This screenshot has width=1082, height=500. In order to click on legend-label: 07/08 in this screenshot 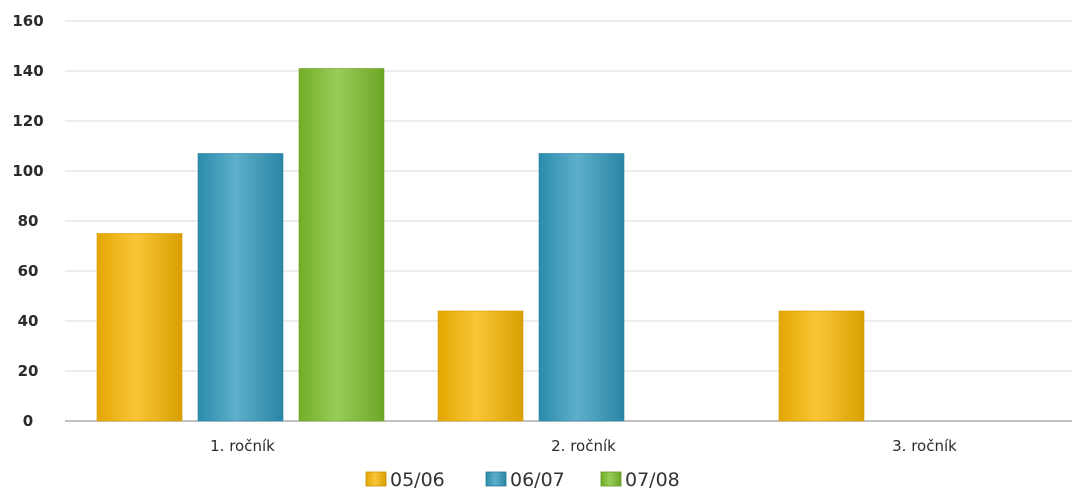, I will do `click(652, 480)`.